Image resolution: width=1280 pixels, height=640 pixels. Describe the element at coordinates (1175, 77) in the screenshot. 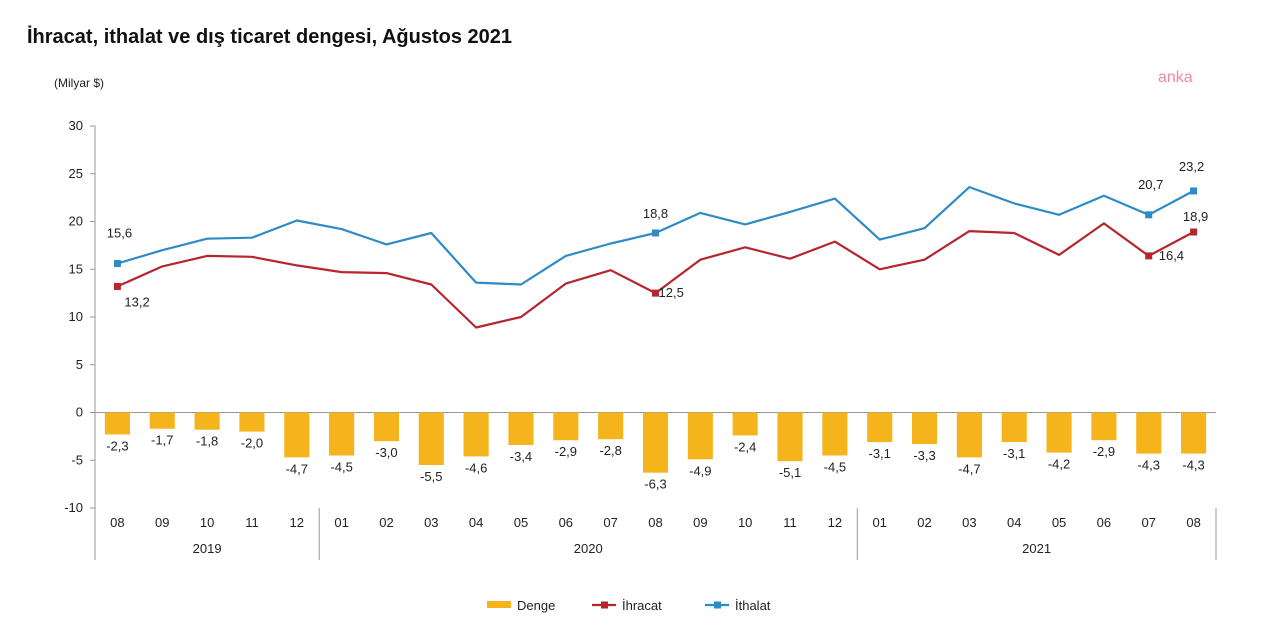

I see `watermark-logo: anka` at that location.